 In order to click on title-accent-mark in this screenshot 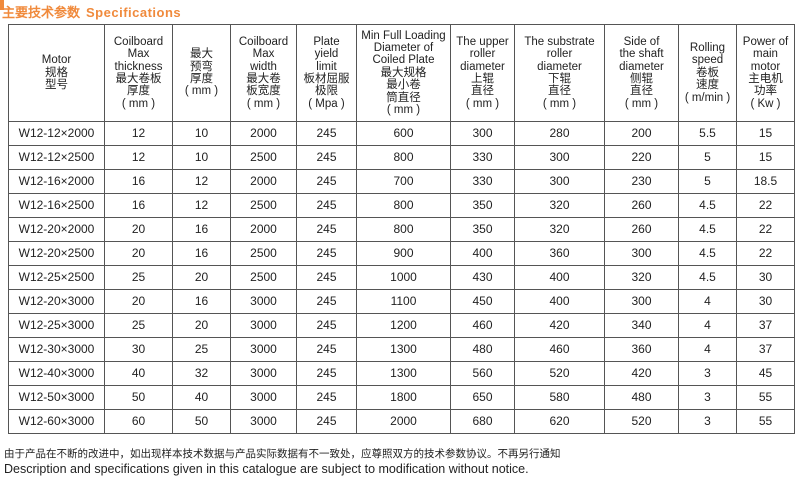, I will do `click(2, 5)`.